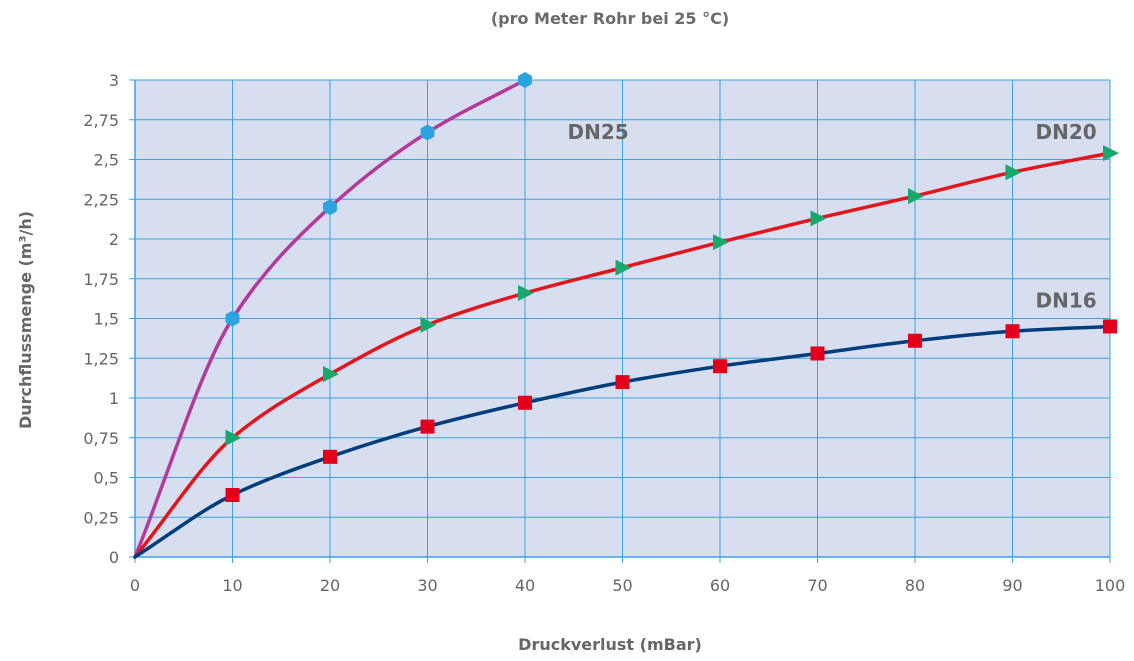 Image resolution: width=1134 pixels, height=661 pixels. What do you see at coordinates (1066, 132) in the screenshot?
I see `series-label-dn20: DN20` at bounding box center [1066, 132].